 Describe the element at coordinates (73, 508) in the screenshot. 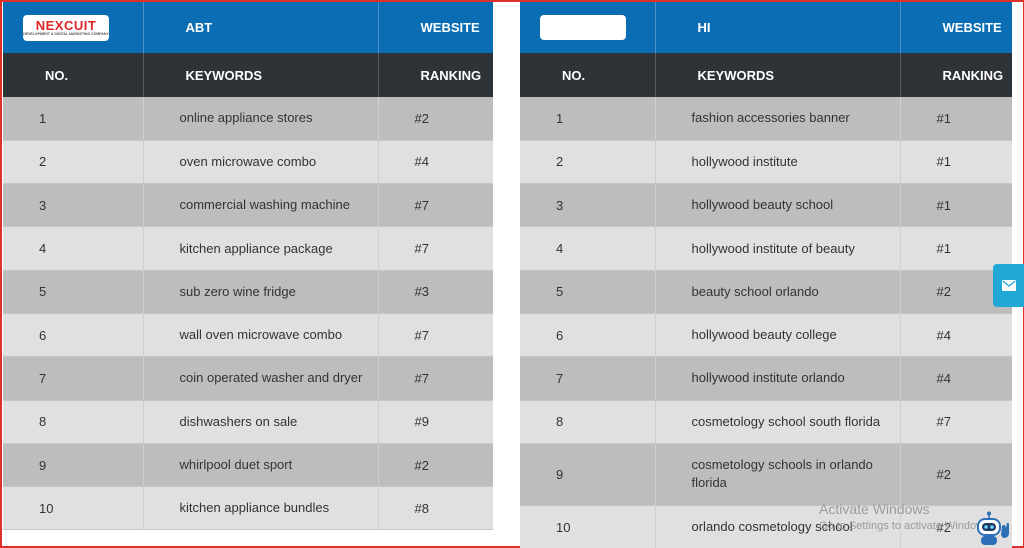

I see `row-number: 10` at that location.